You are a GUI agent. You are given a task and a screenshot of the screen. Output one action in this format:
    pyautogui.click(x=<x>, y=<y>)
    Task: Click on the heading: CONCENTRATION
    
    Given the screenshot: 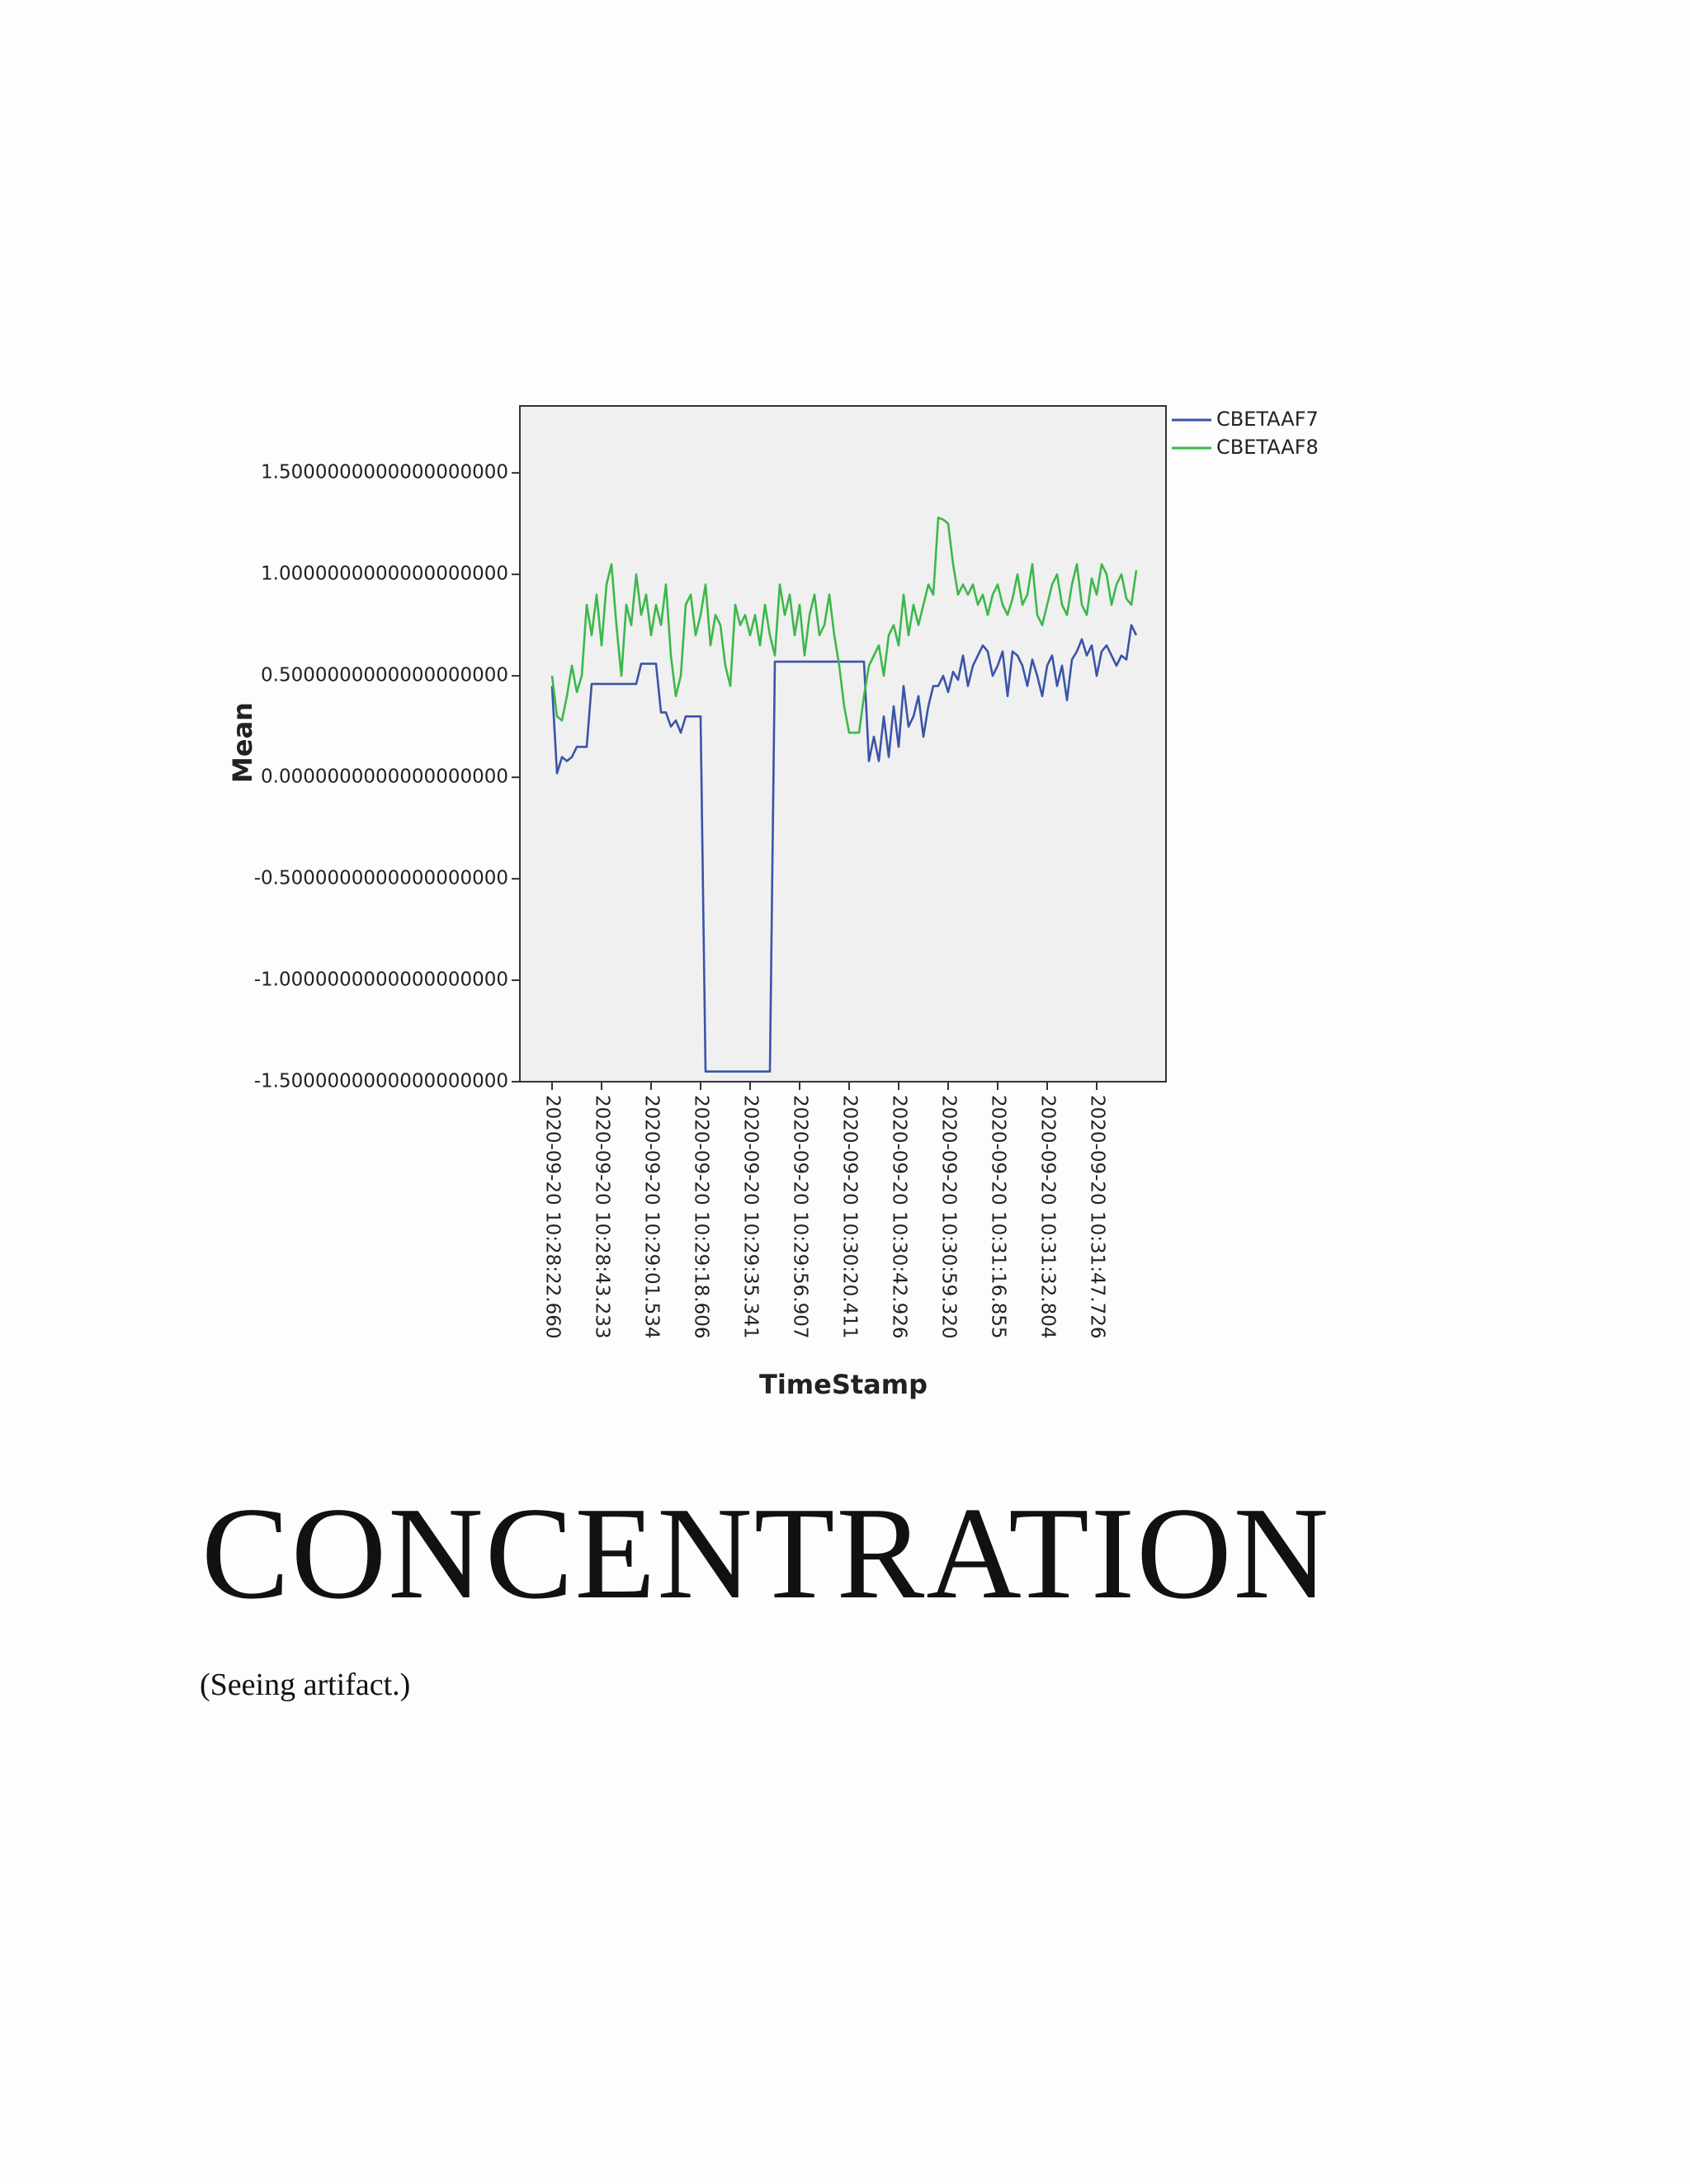 What is the action you would take?
    pyautogui.click(x=766, y=1552)
    